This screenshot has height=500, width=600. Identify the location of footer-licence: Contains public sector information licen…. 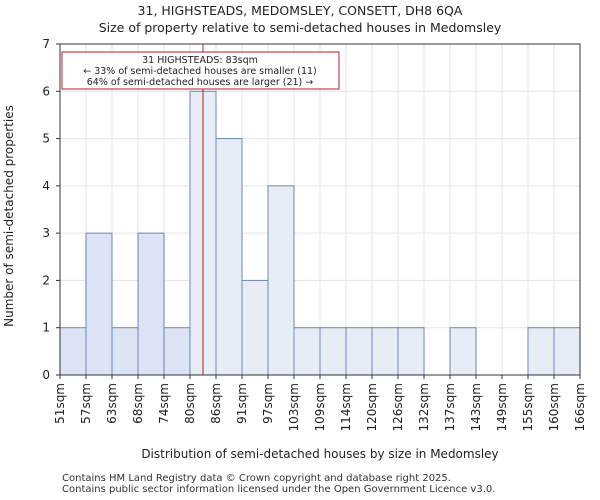
(279, 489).